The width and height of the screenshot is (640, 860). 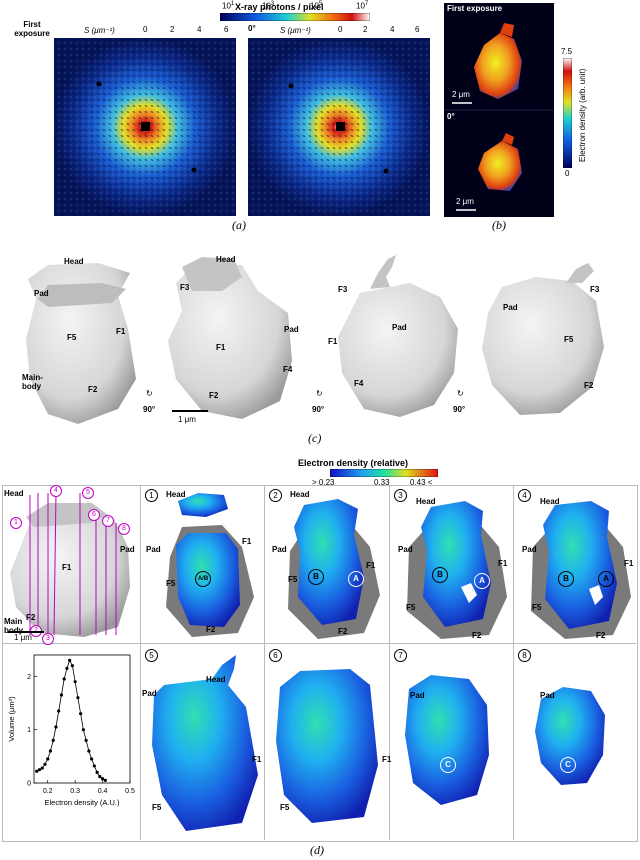 What do you see at coordinates (14, 493) in the screenshot?
I see `overview-label: Head` at bounding box center [14, 493].